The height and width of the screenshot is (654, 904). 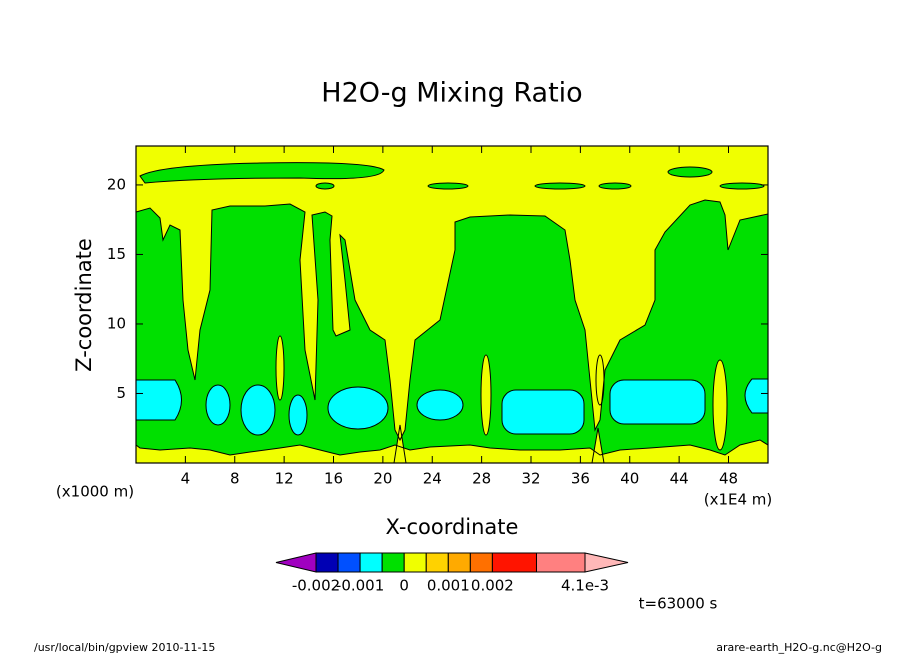 What do you see at coordinates (360, 586) in the screenshot?
I see `colorbar-tick-label: -0.001` at bounding box center [360, 586].